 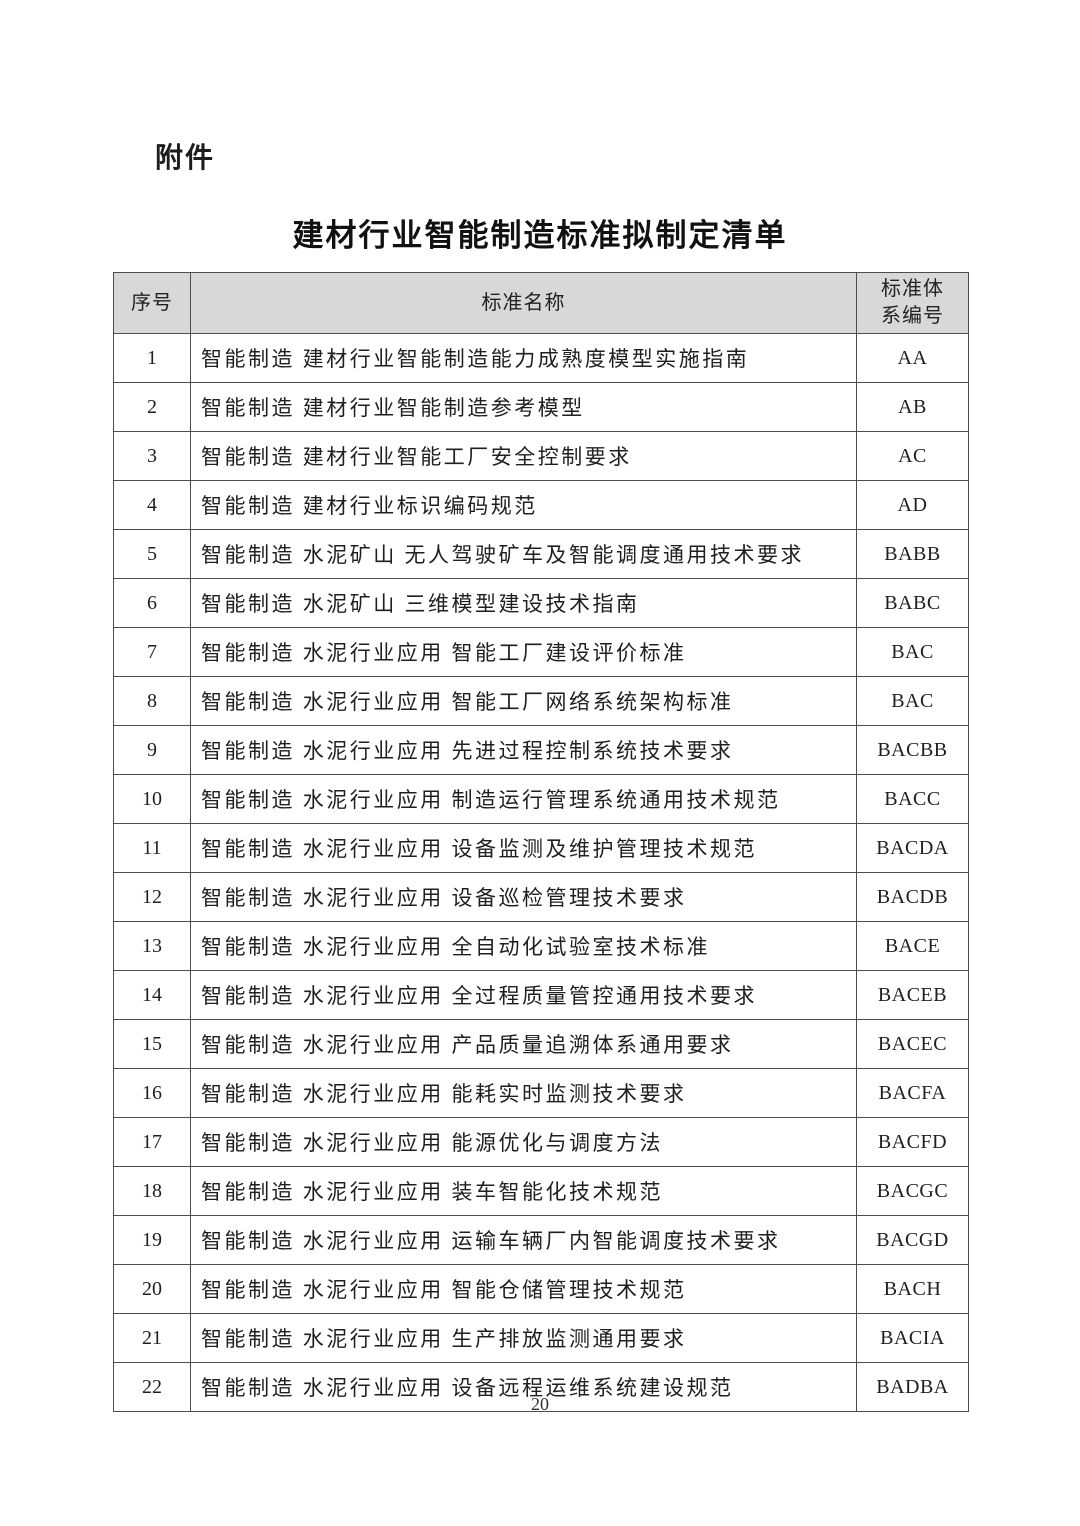 I want to click on row-index-cell: 5, so click(x=152, y=554).